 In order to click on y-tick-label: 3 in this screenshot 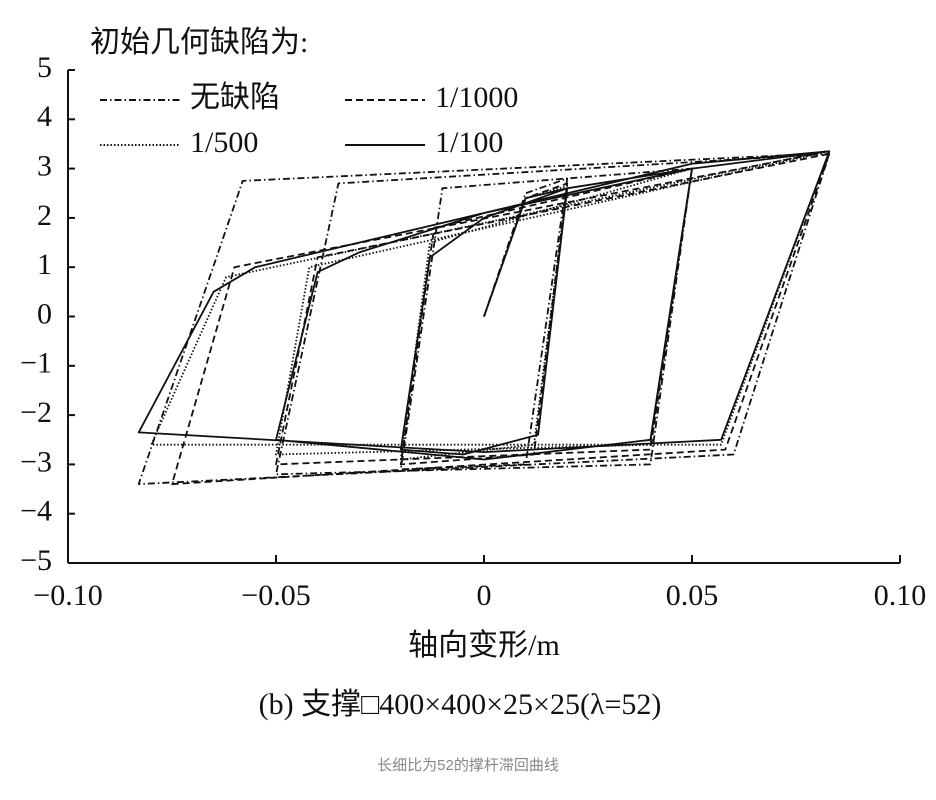, I will do `click(44, 165)`.